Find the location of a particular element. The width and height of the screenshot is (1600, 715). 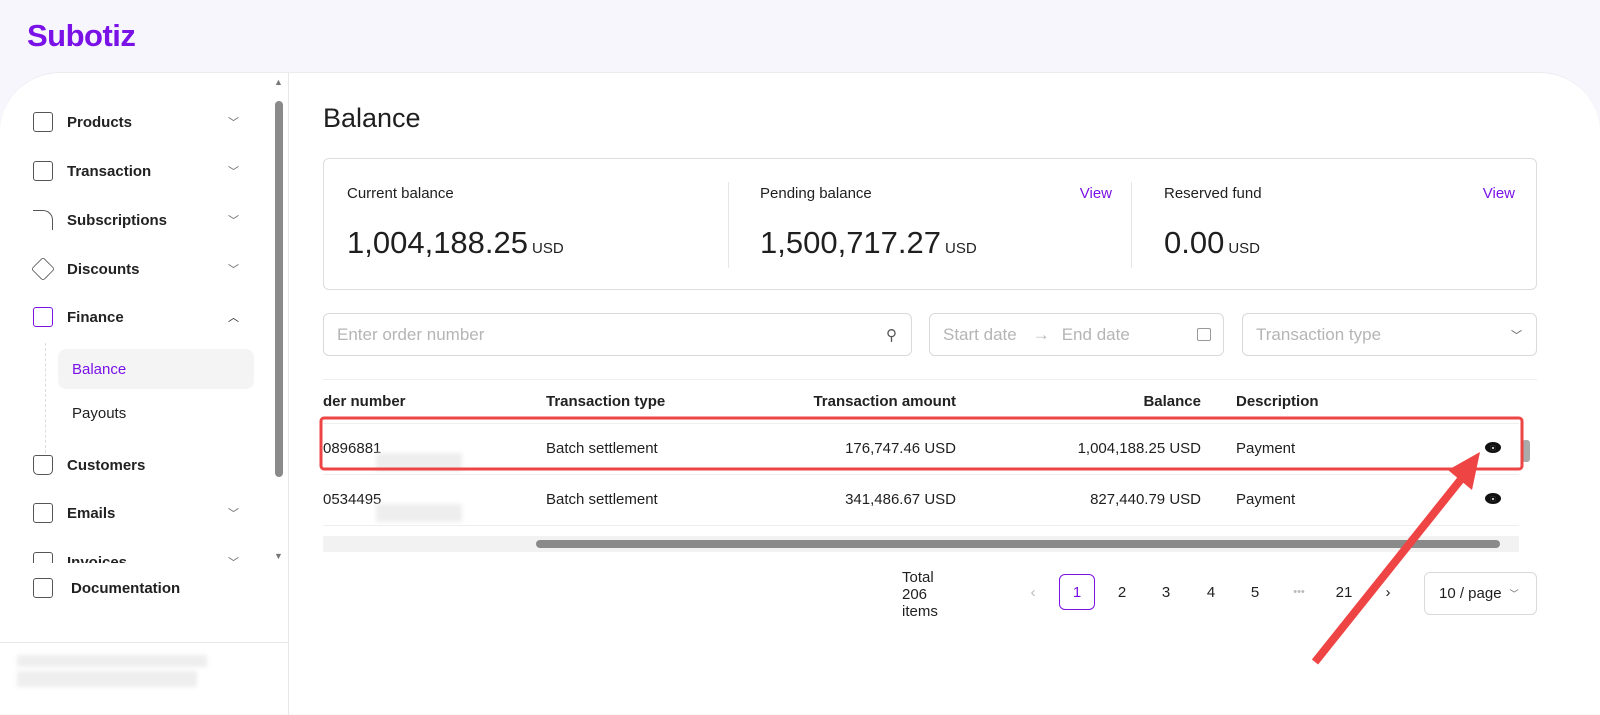

page-3: 3 is located at coordinates (1166, 592).